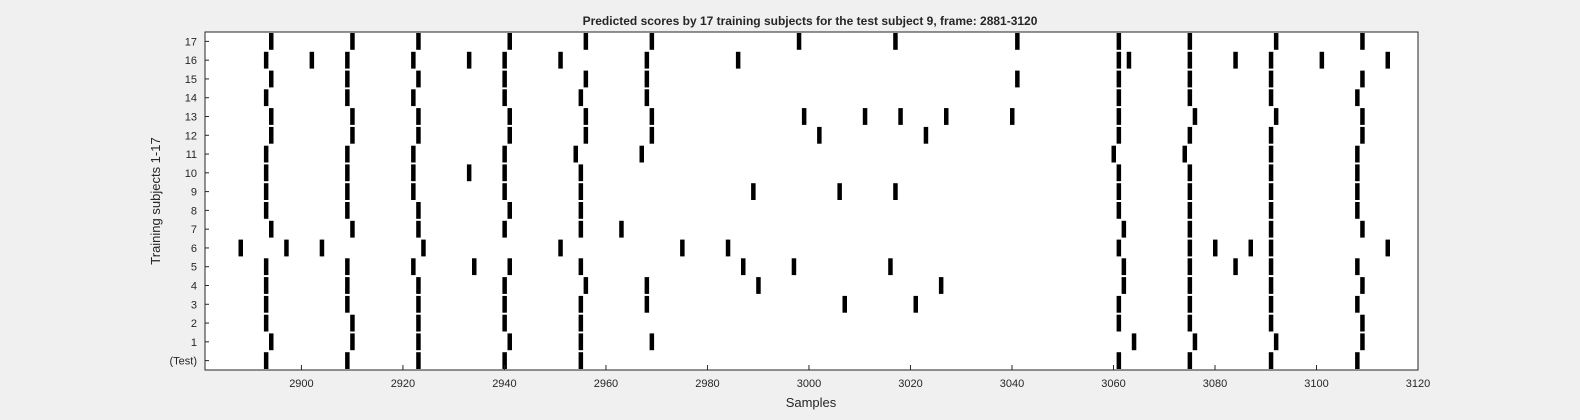 The height and width of the screenshot is (420, 1580). Describe the element at coordinates (155, 200) in the screenshot. I see `y-axis-label: Training subjects 1-17` at that location.